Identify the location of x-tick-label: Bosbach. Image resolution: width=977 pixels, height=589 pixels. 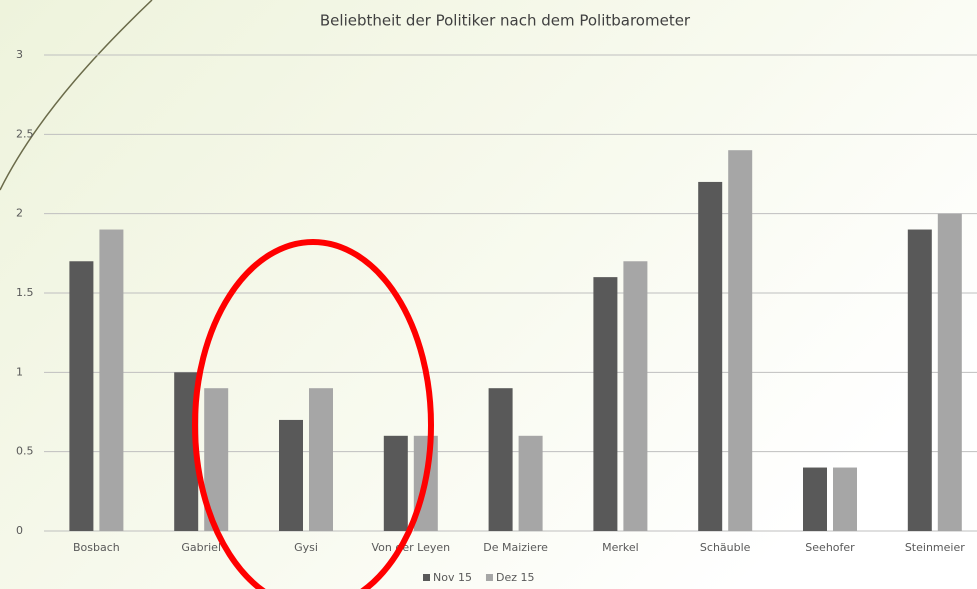
(96, 547).